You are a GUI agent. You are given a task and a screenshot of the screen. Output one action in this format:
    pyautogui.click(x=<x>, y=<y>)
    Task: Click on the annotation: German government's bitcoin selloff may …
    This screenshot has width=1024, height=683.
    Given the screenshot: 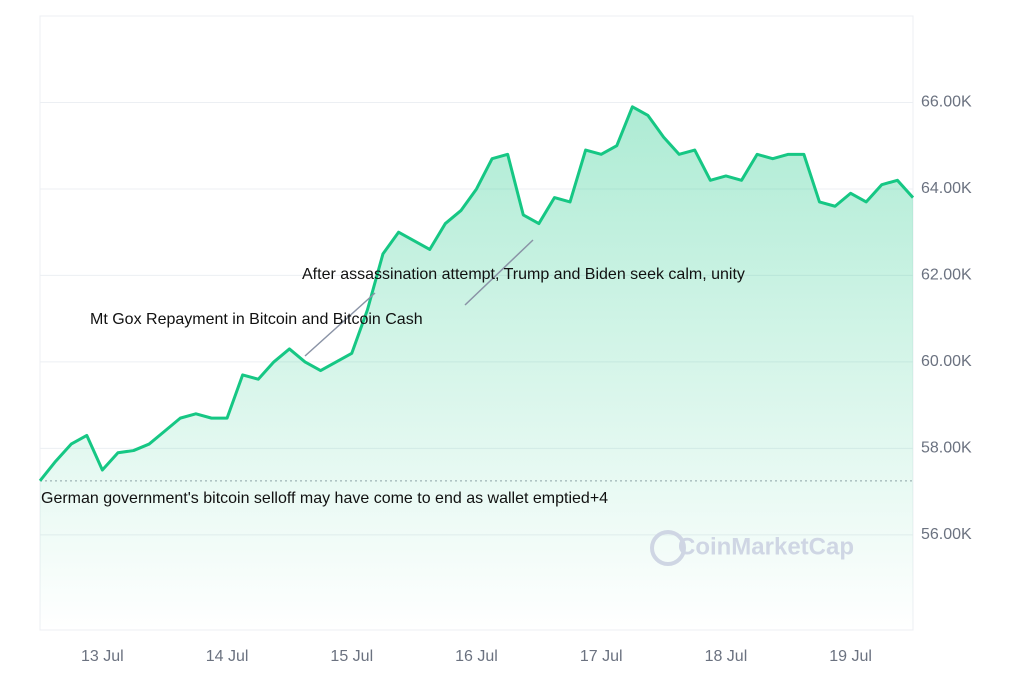 What is the action you would take?
    pyautogui.click(x=324, y=498)
    